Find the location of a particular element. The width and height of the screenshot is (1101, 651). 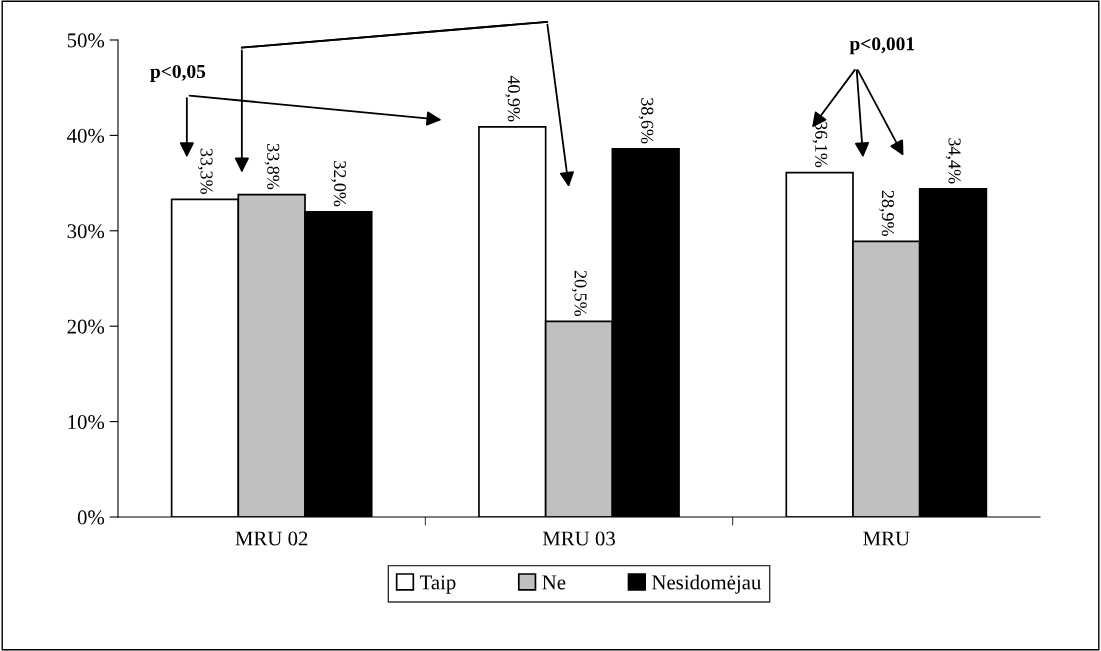

annotation: p<0,001 is located at coordinates (882, 46).